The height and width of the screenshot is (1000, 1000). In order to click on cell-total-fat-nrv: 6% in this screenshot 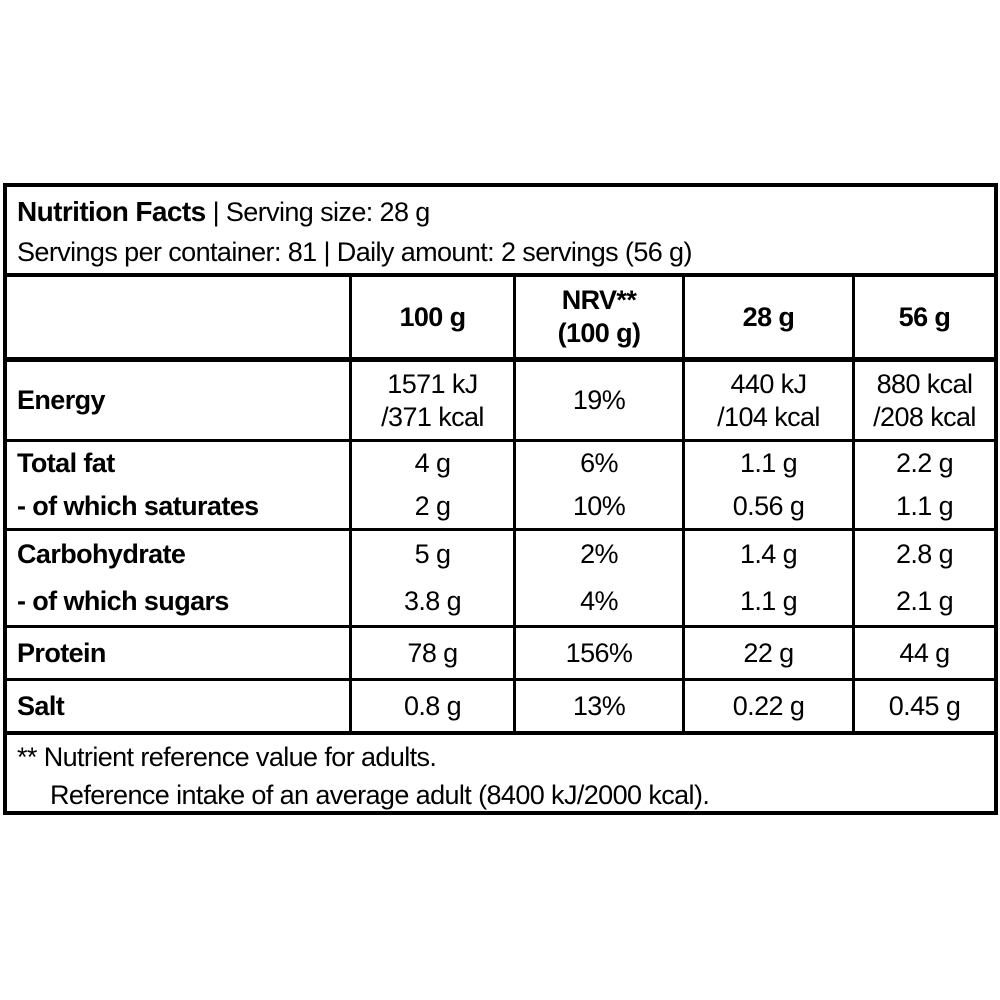, I will do `click(597, 463)`.